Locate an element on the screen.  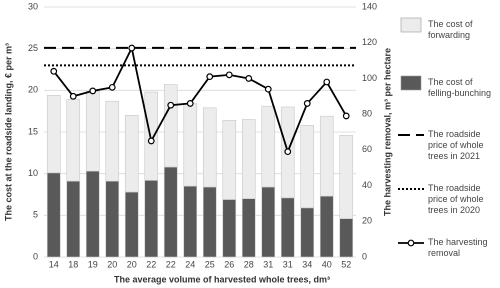
y2-tick-label: 100 is located at coordinates (369, 78).